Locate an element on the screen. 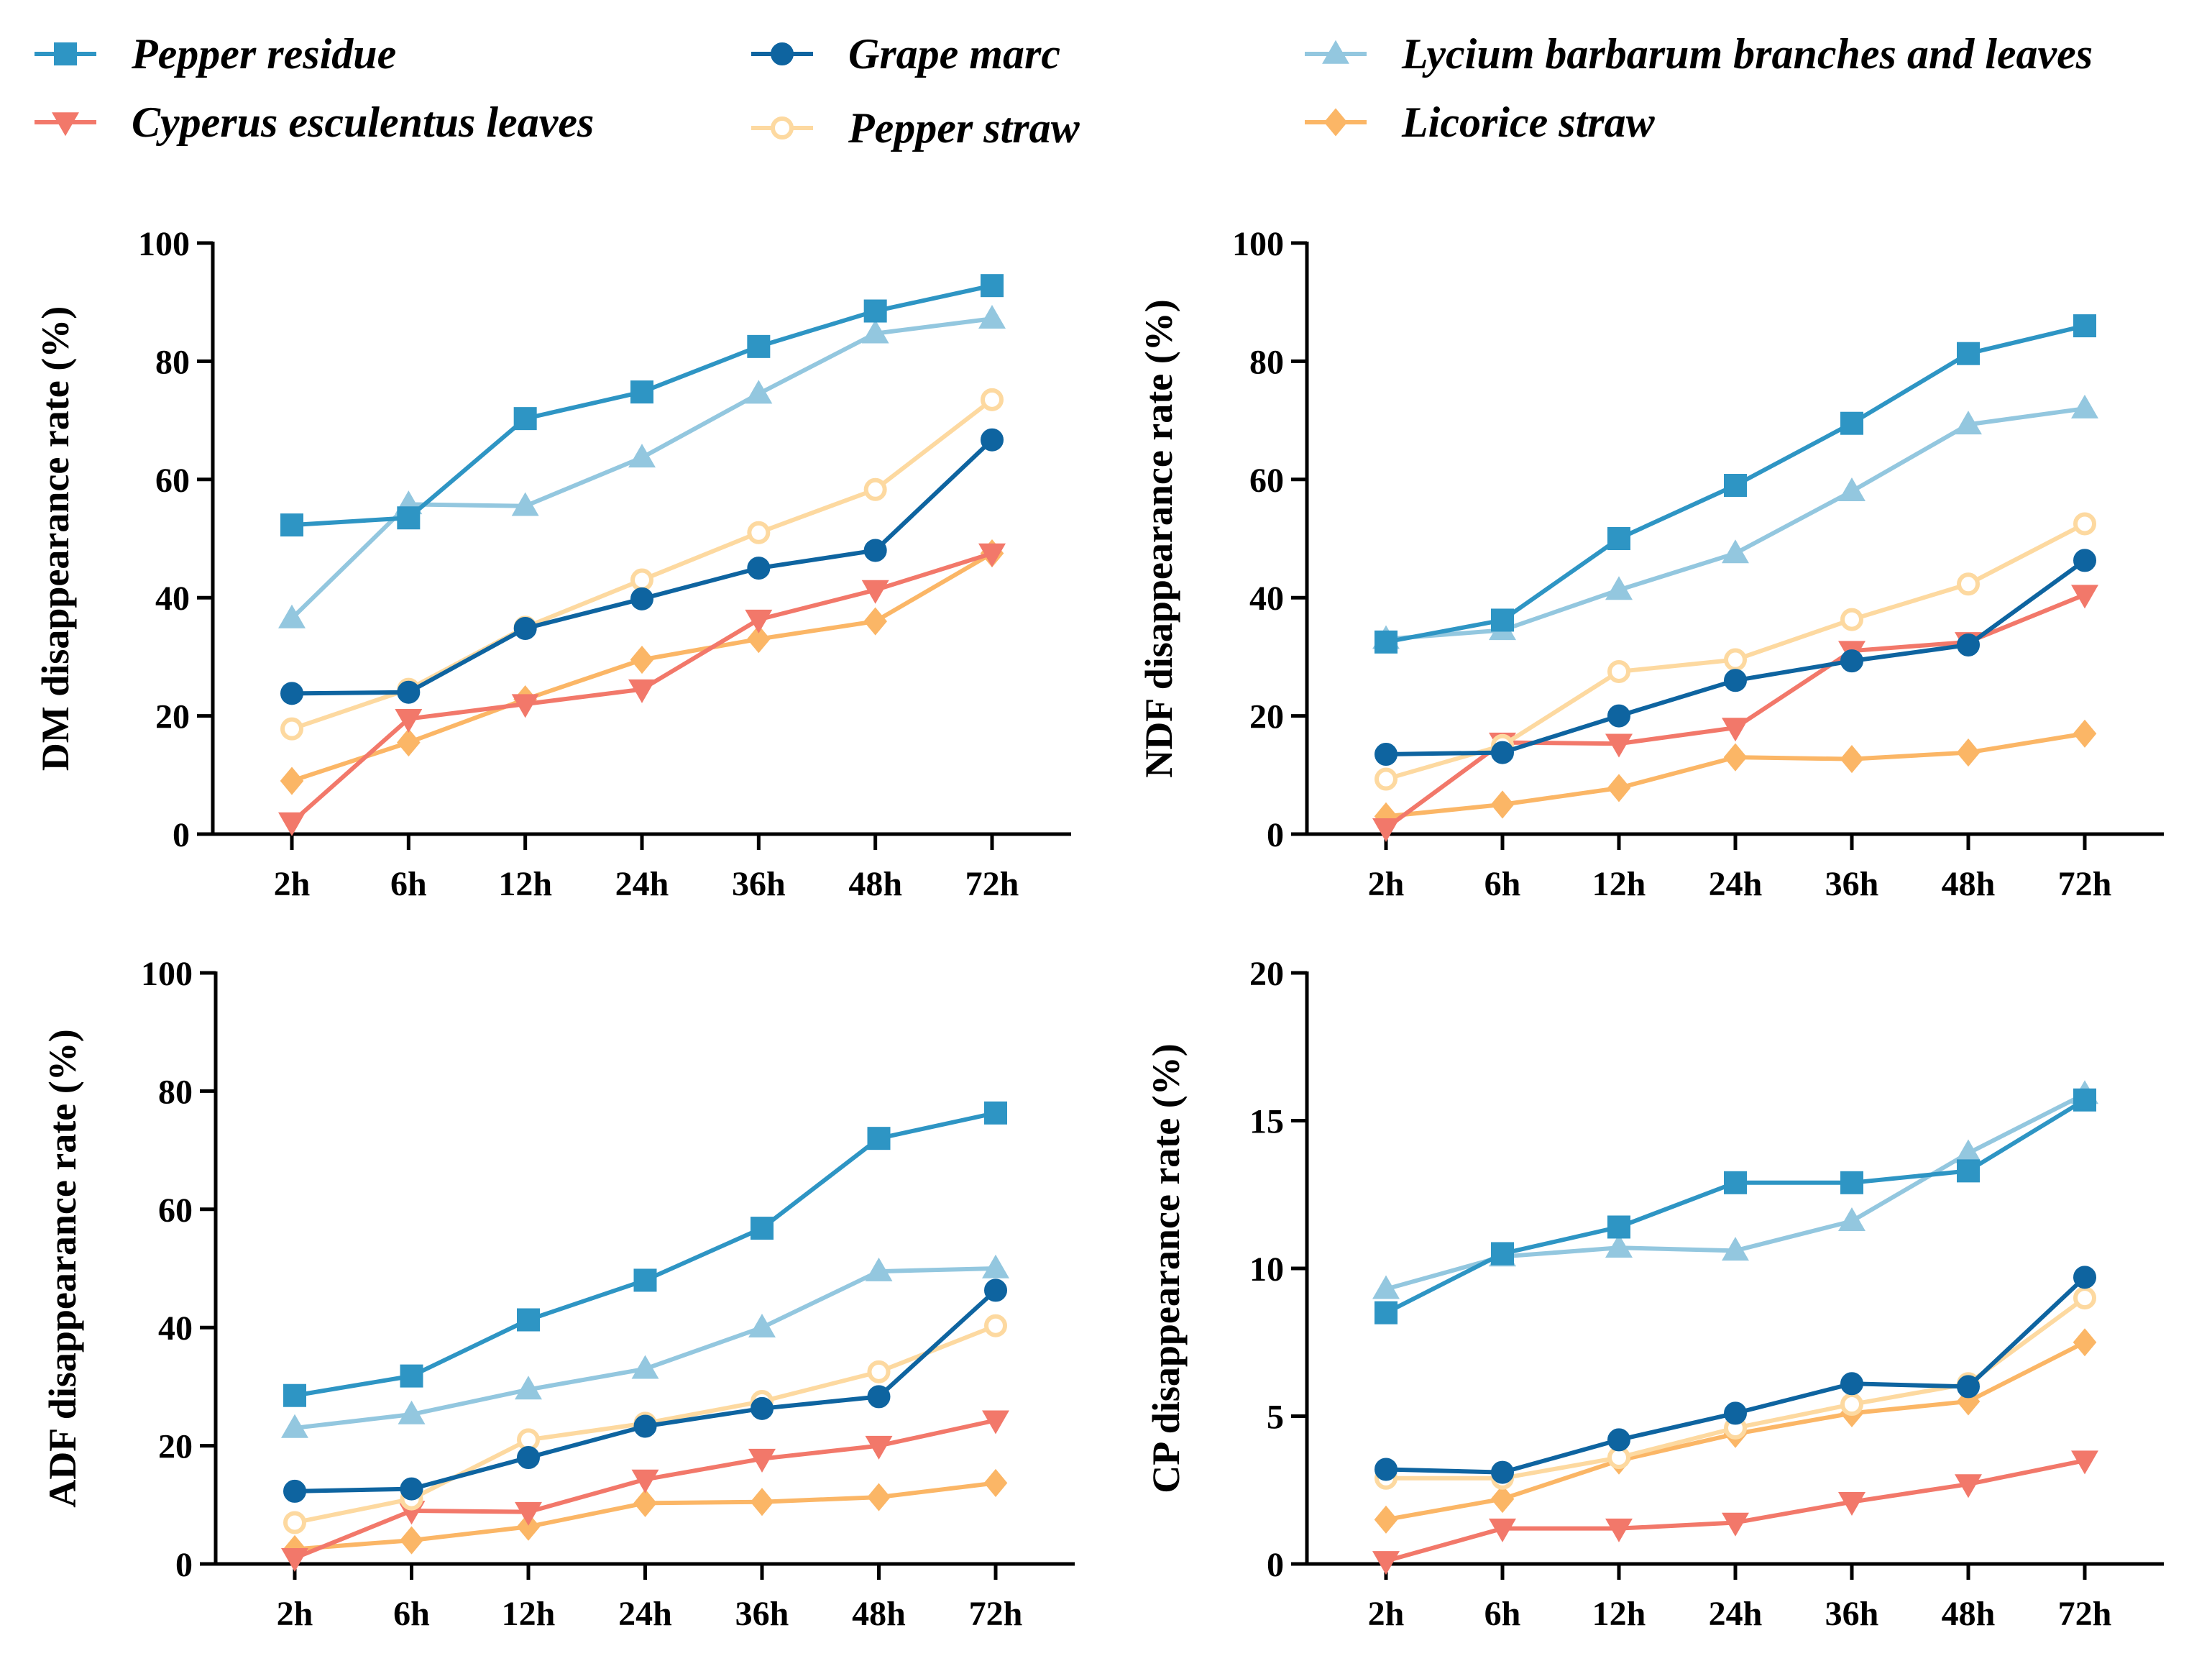 This screenshot has width=2212, height=1679. legend-item-grape-marc: Grape marc is located at coordinates (905, 54).